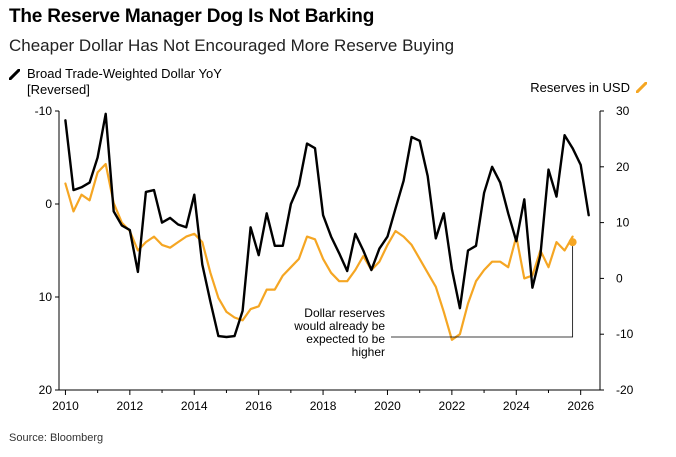 The height and width of the screenshot is (457, 676). Describe the element at coordinates (368, 352) in the screenshot. I see `annotation-text-line: higher` at that location.